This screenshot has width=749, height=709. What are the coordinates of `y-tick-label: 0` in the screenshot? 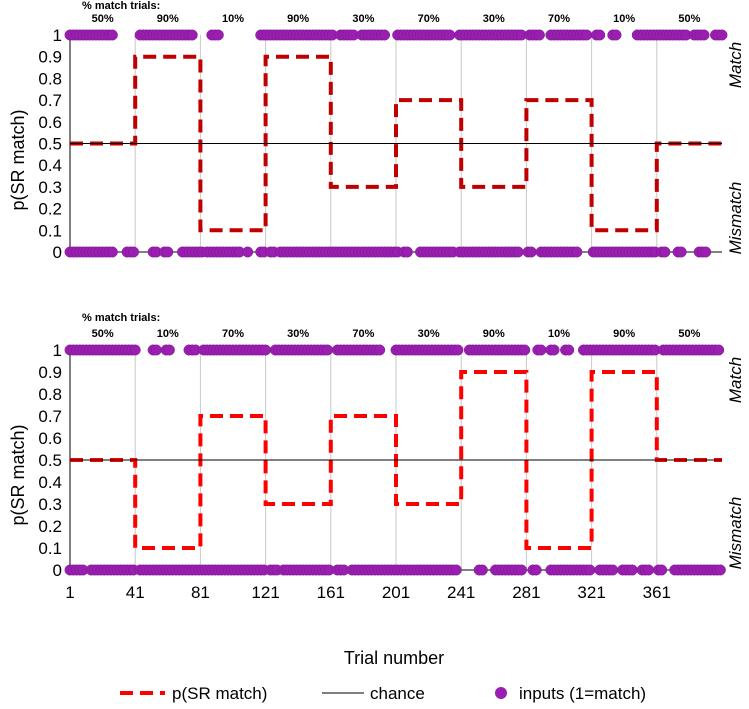 It's located at (57, 252).